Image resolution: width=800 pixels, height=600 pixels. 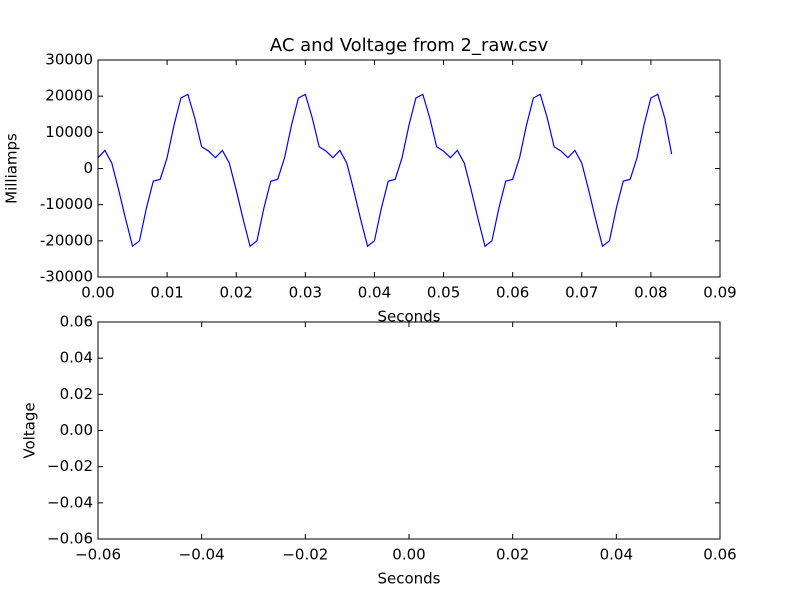 What do you see at coordinates (443, 293) in the screenshot?
I see `x-tick-label: 0.05` at bounding box center [443, 293].